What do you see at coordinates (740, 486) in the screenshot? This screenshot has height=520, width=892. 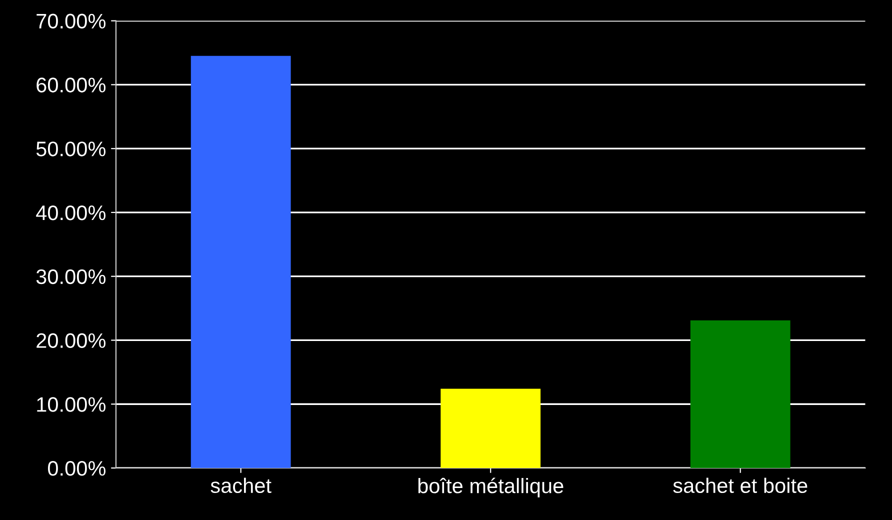 I see `x-tick-label: sachet et boite` at bounding box center [740, 486].